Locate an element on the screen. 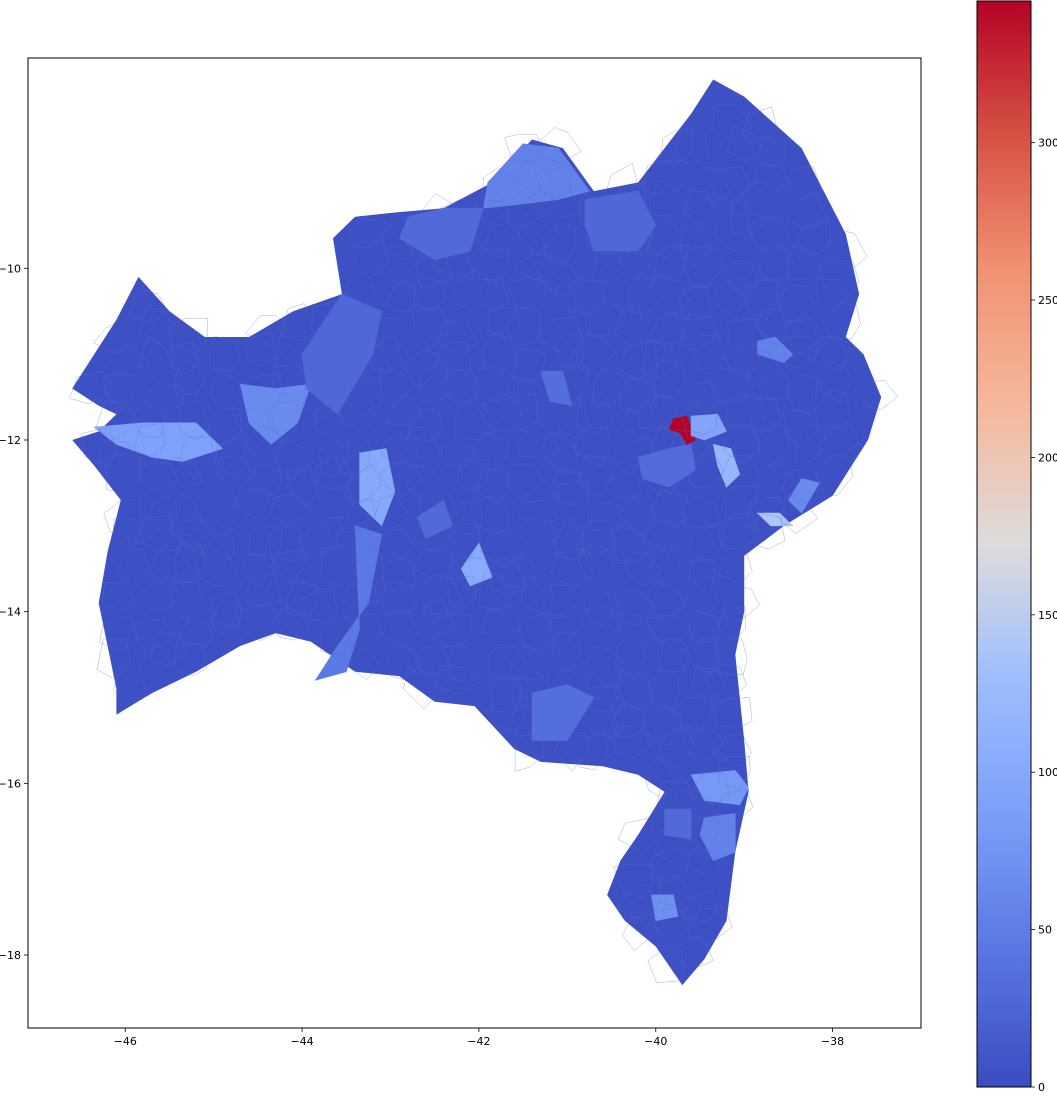 This screenshot has width=1057, height=1097. colorbar-tick-label: 50 is located at coordinates (1045, 930).